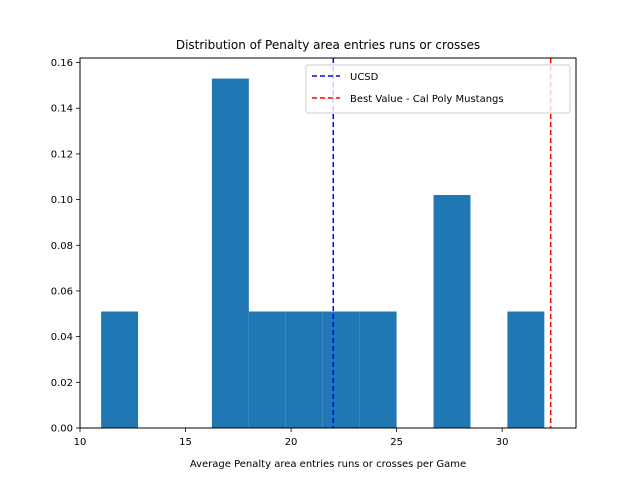 This screenshot has height=480, width=640. Describe the element at coordinates (396, 442) in the screenshot. I see `x-tick-label: 25` at that location.